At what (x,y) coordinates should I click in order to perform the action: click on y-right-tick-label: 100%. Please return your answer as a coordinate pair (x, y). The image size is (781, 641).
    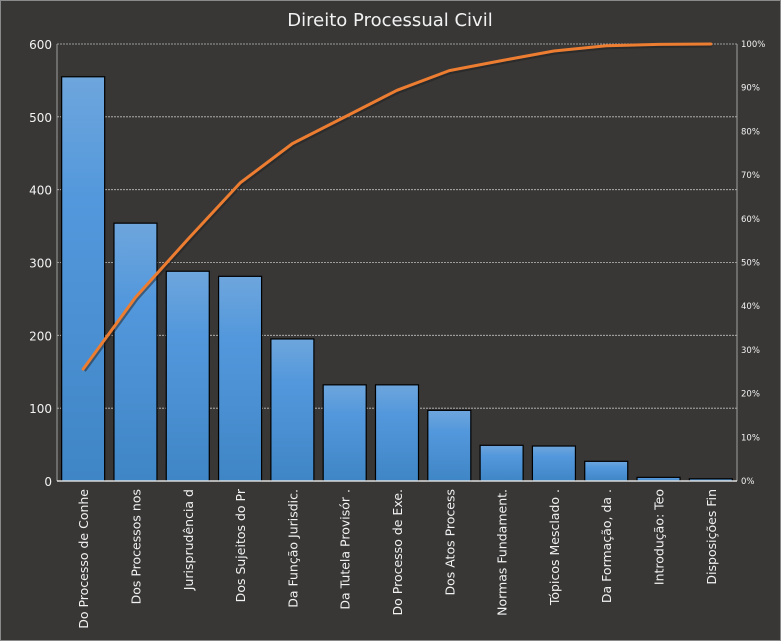
    Looking at the image, I should click on (753, 45).